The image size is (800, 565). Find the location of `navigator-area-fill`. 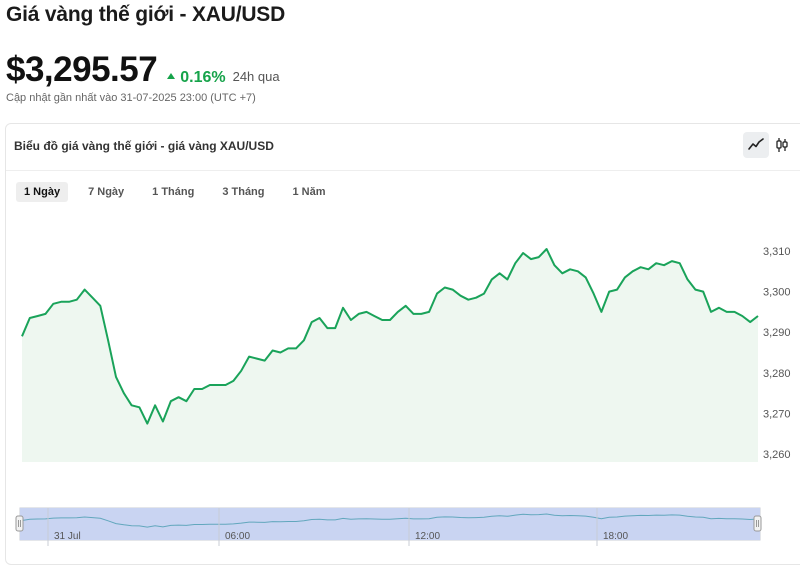

navigator-area-fill is located at coordinates (390, 526).